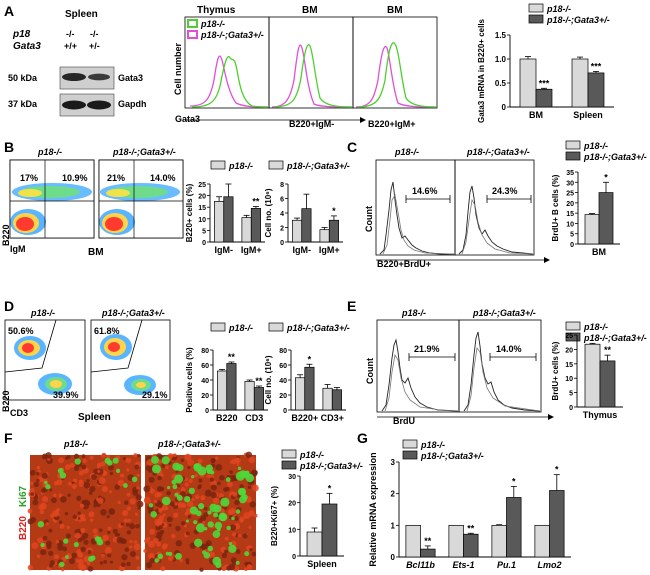 This screenshot has width=650, height=575. I want to click on panel-letter-a: A, so click(9, 11).